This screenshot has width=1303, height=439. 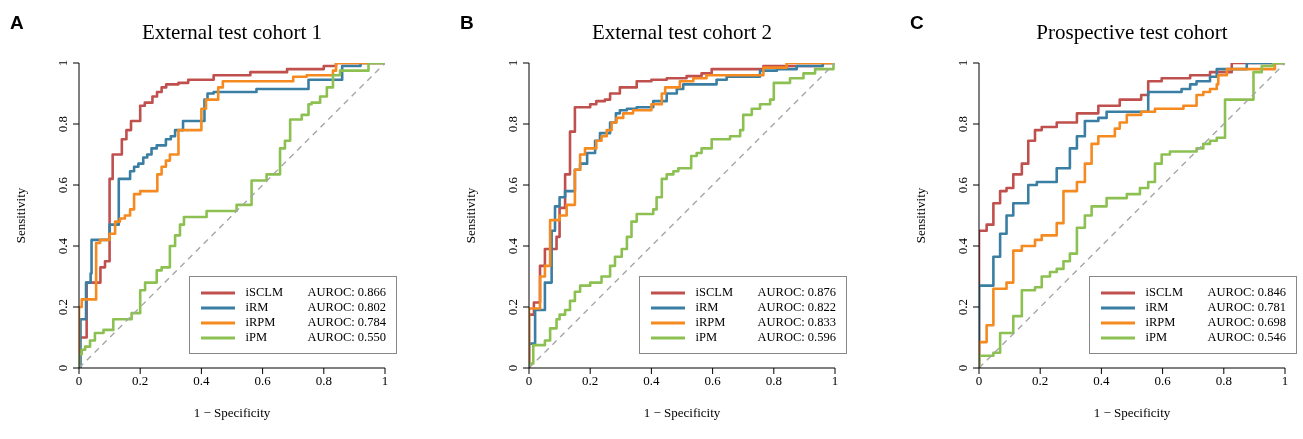 I want to click on text: A, so click(x=17, y=23).